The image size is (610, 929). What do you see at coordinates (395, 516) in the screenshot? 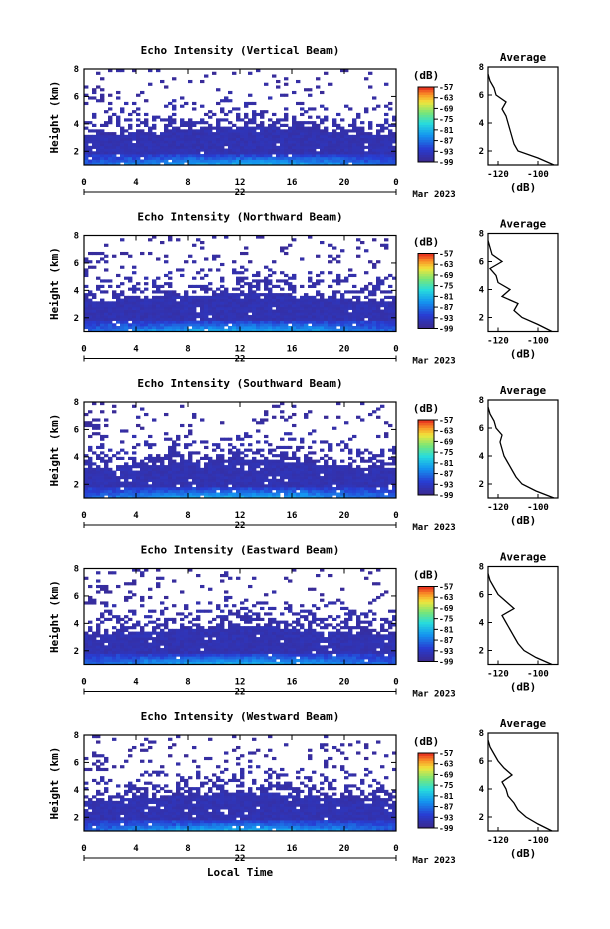
I see `x-tick-label: 0` at bounding box center [395, 516].